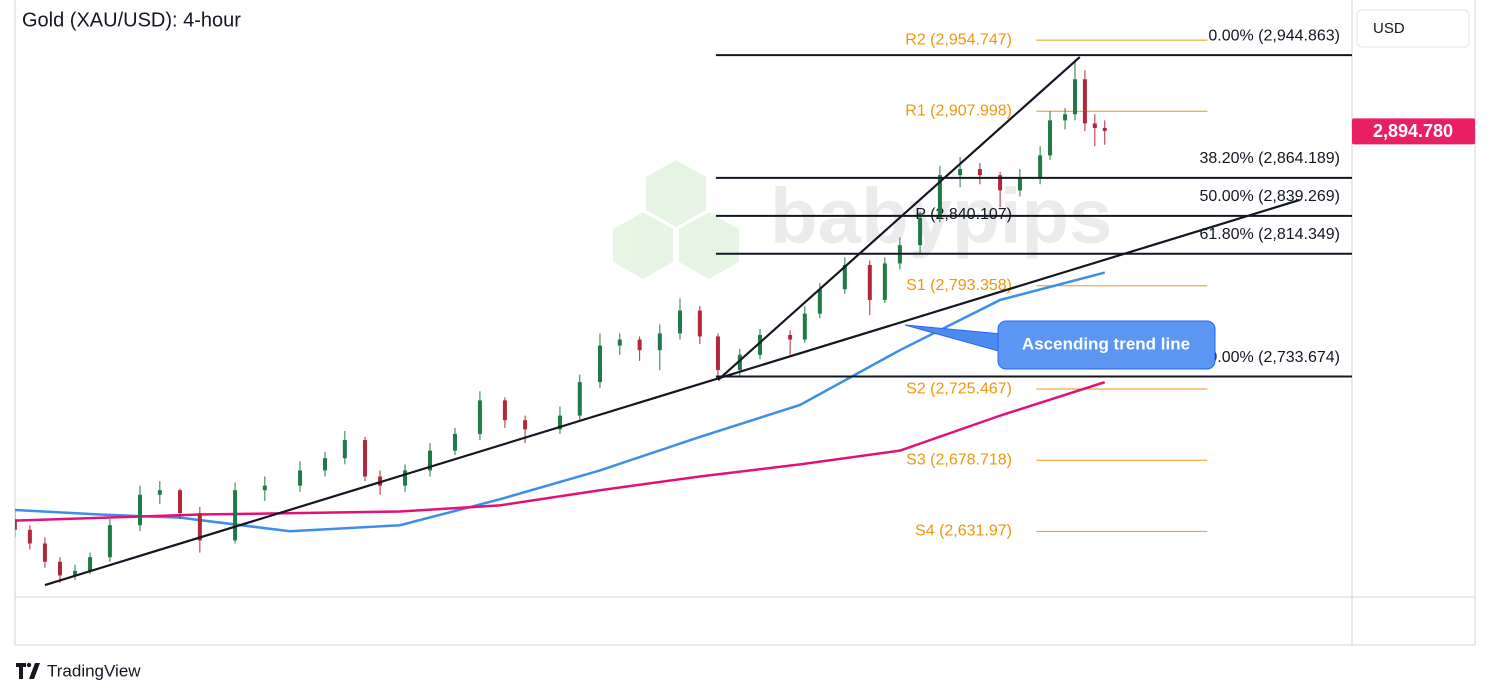 The height and width of the screenshot is (698, 1491). What do you see at coordinates (94, 670) in the screenshot?
I see `footer: TradingView` at bounding box center [94, 670].